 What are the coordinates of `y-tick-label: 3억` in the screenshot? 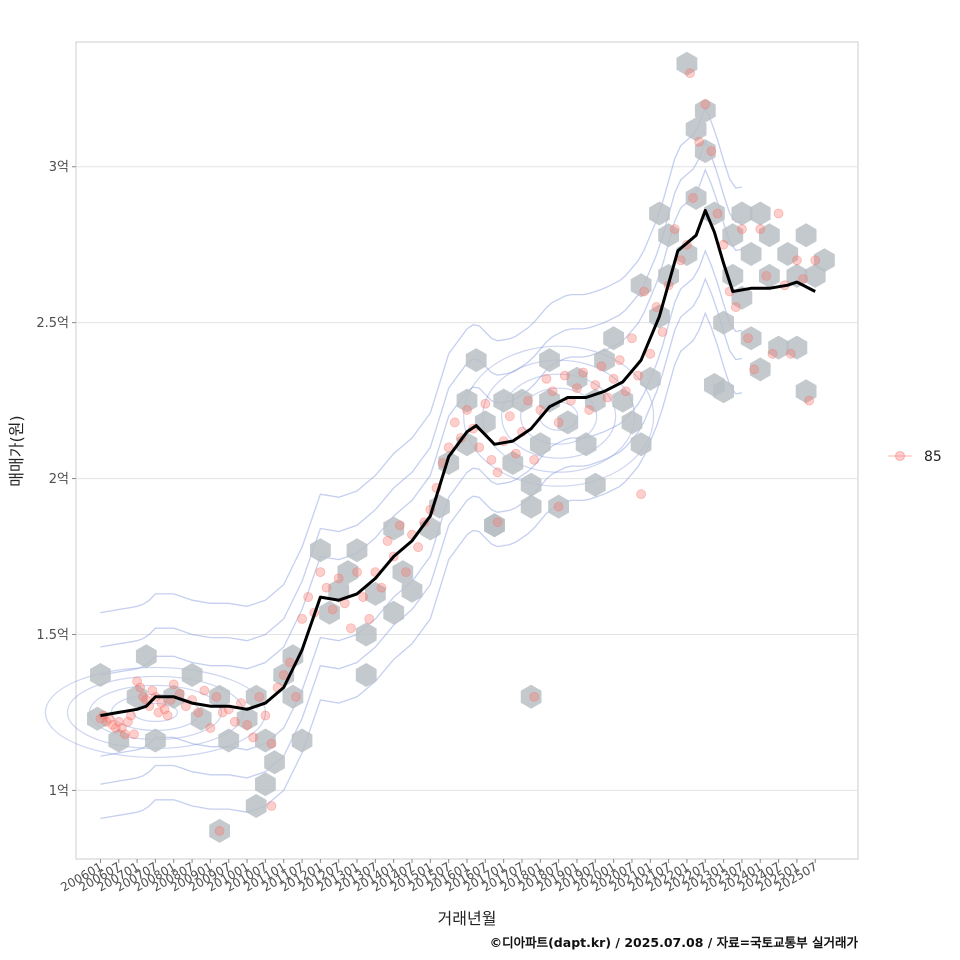 It's located at (59, 167).